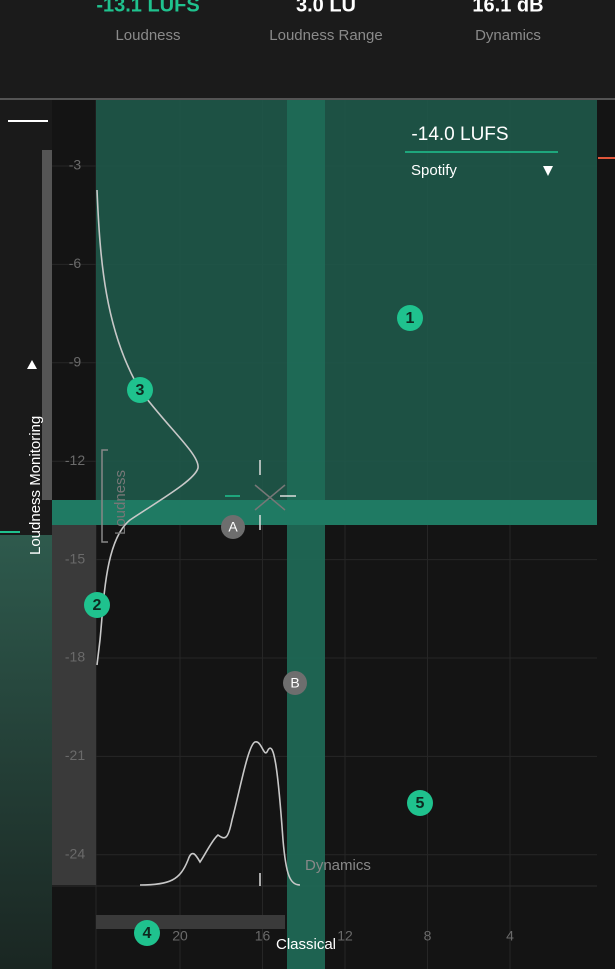  What do you see at coordinates (47, 325) in the screenshot?
I see `side-meter-bar` at bounding box center [47, 325].